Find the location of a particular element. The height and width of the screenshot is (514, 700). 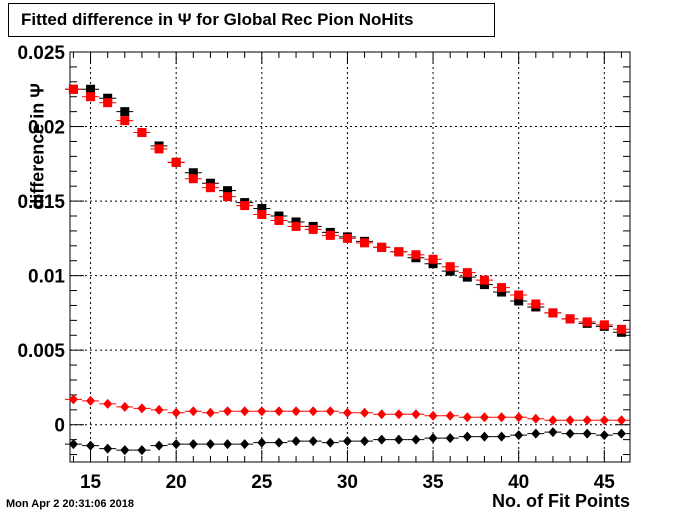

x-axis-label: No. of Fit Points is located at coordinates (561, 501).